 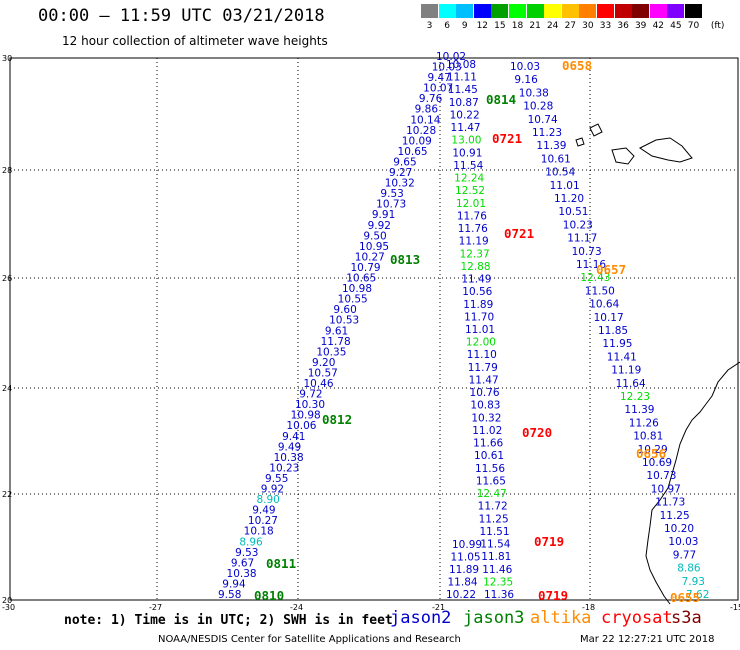 I want to click on swh-label: 12.00, so click(x=481, y=343).